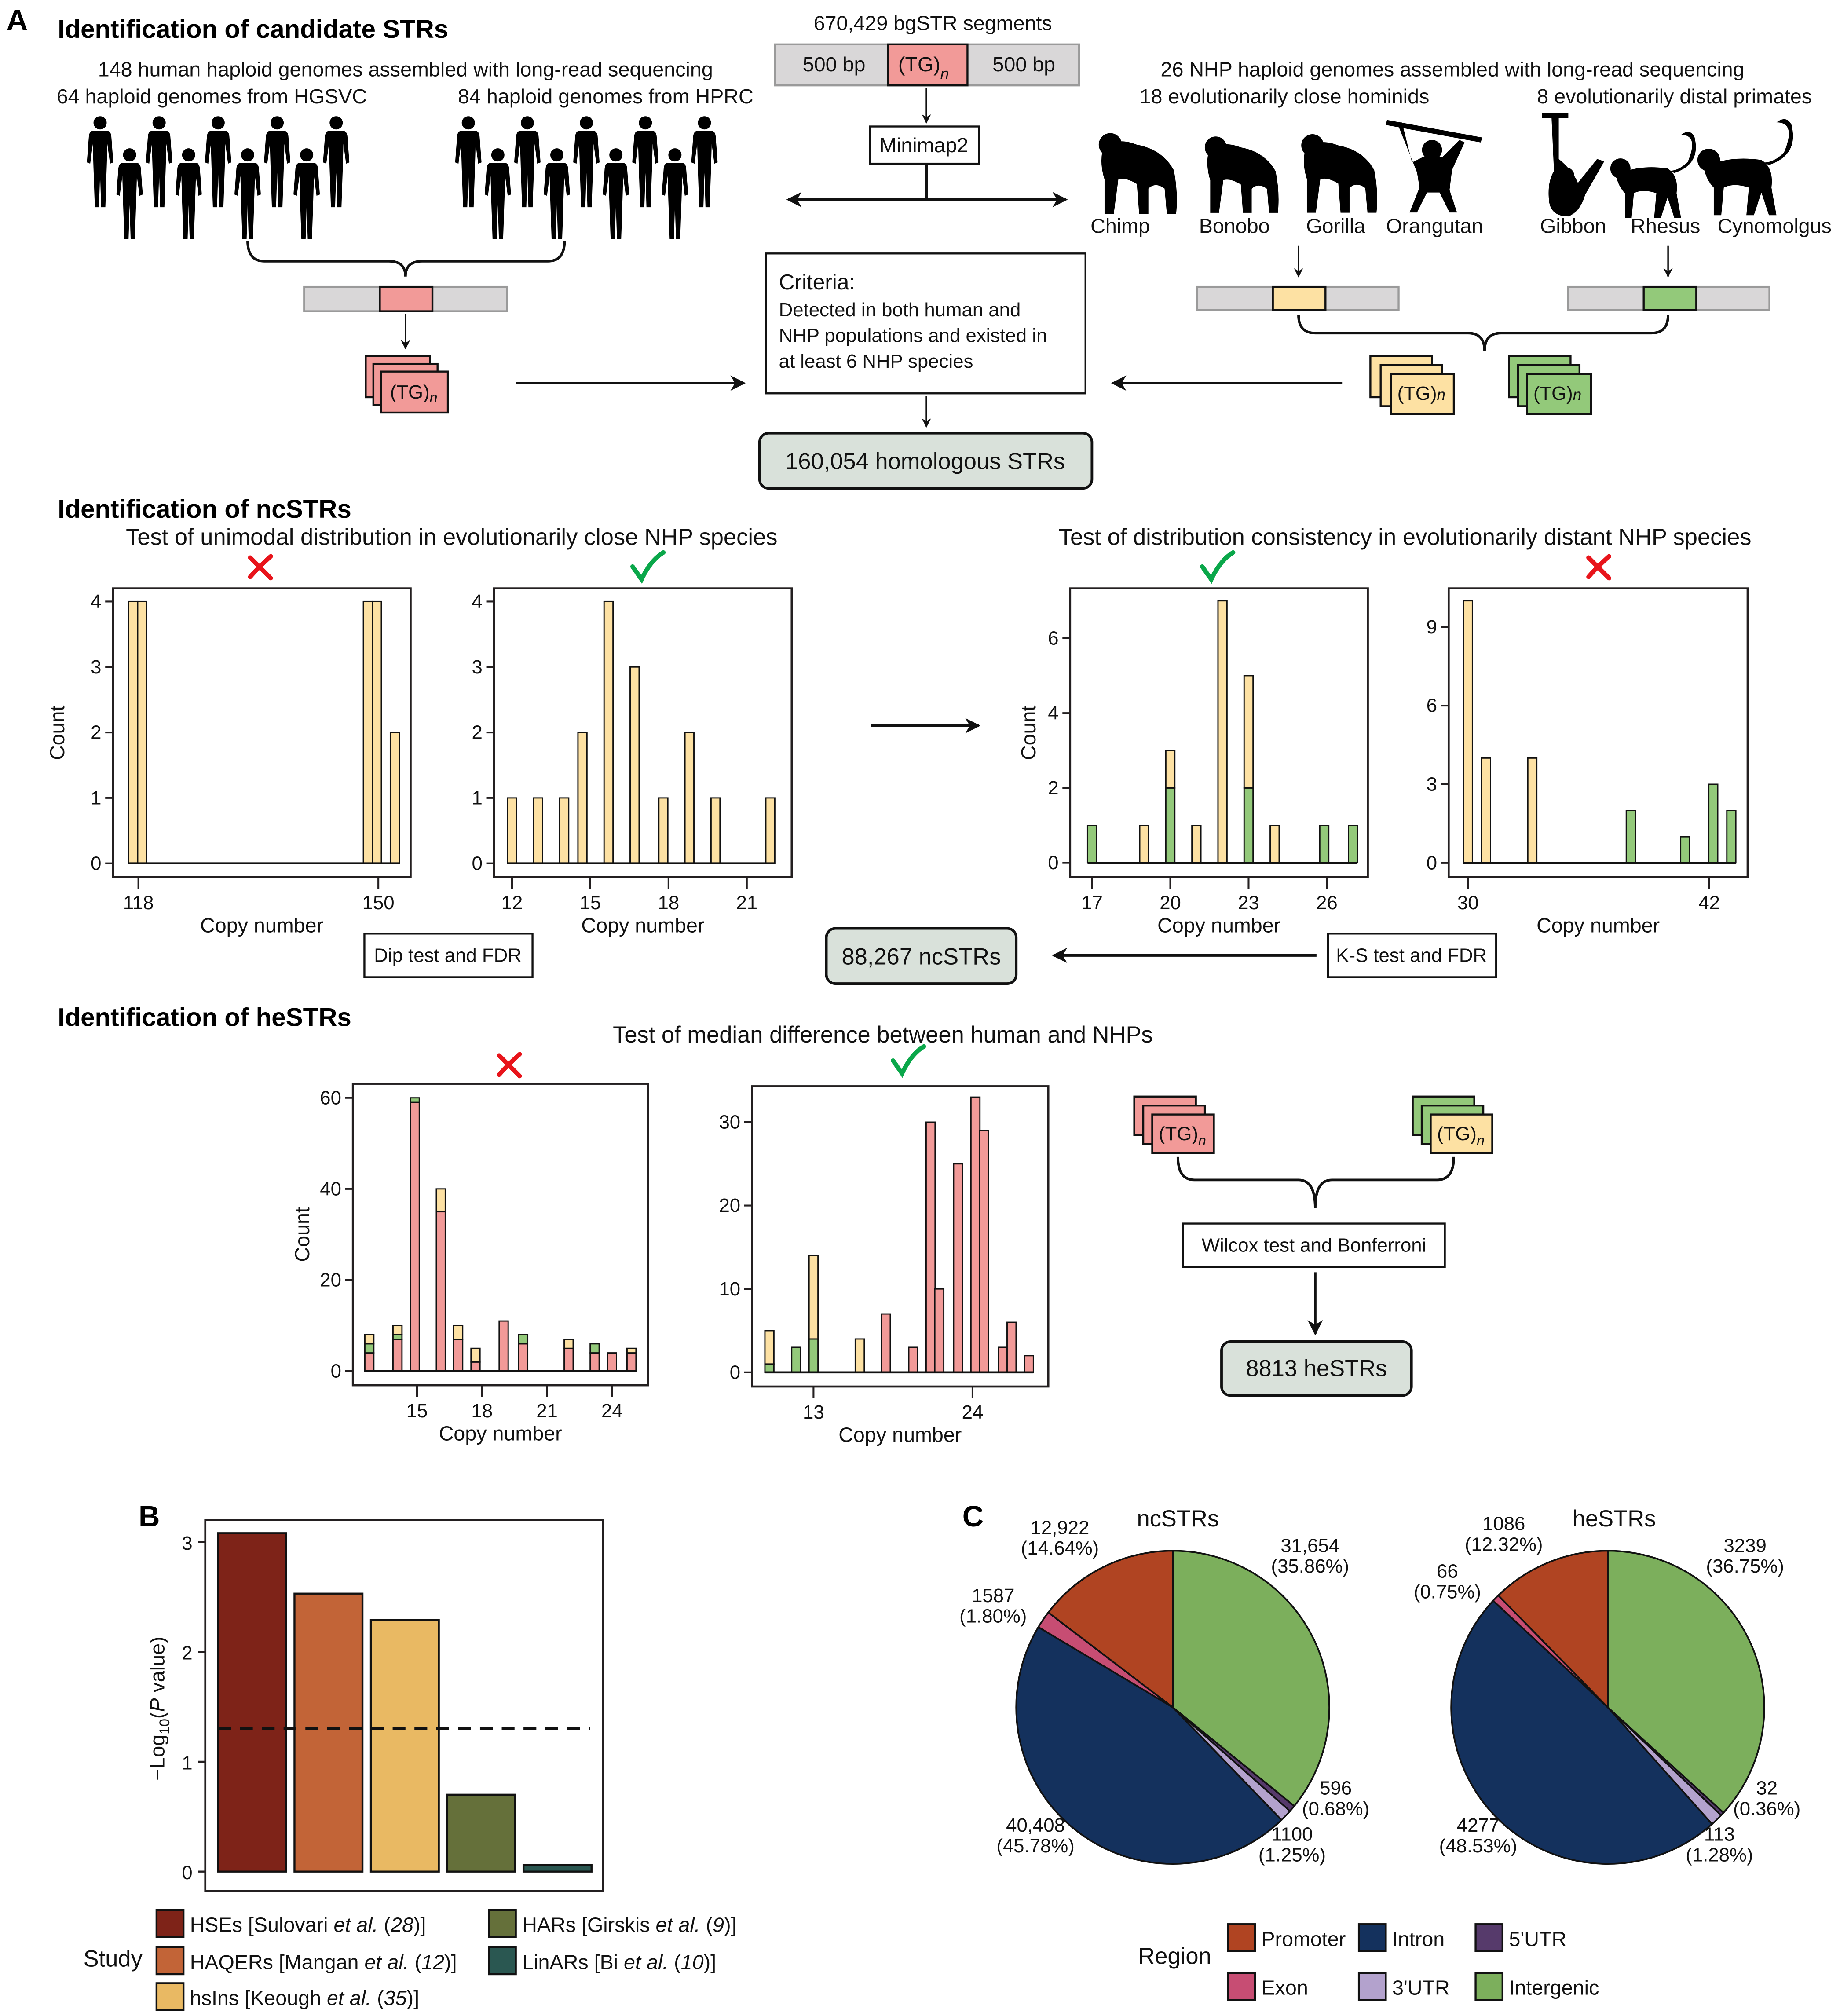 The height and width of the screenshot is (2016, 1840). What do you see at coordinates (1669, 298) in the screenshot?
I see `distal-str-box` at bounding box center [1669, 298].